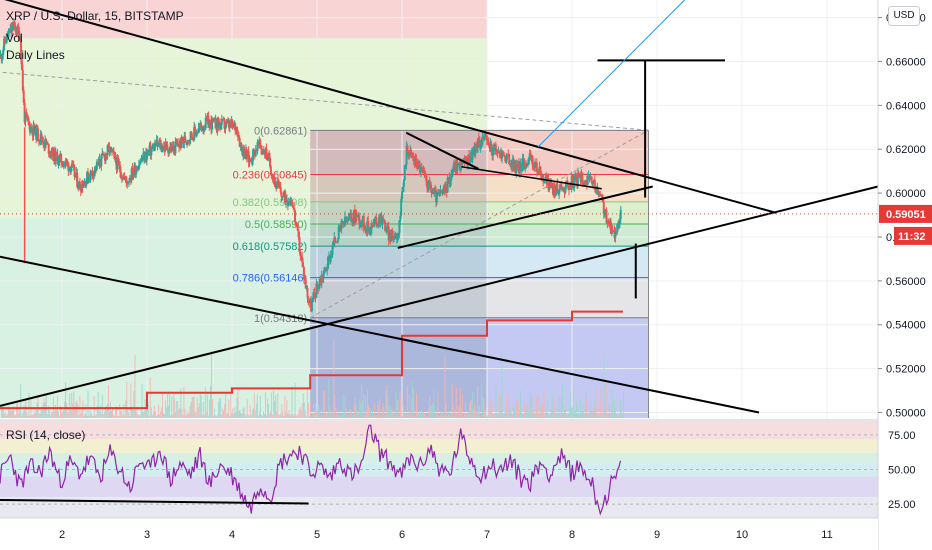  What do you see at coordinates (906, 370) in the screenshot?
I see `y-tick-label-1: 0.52000` at bounding box center [906, 370].